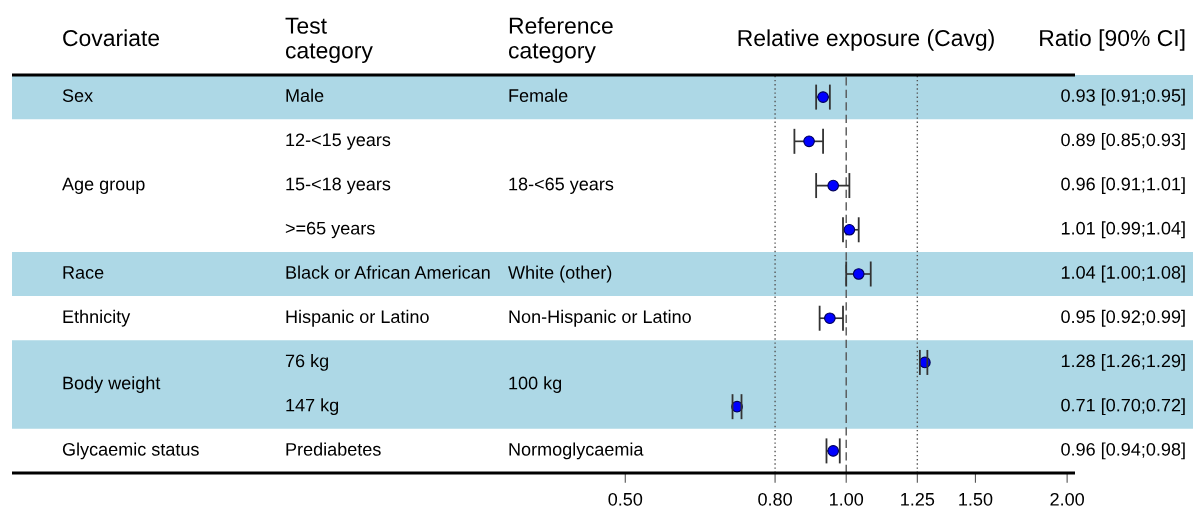 This screenshot has height=519, width=1193. What do you see at coordinates (775, 499) in the screenshot?
I see `x-tick-label: 0.80` at bounding box center [775, 499].